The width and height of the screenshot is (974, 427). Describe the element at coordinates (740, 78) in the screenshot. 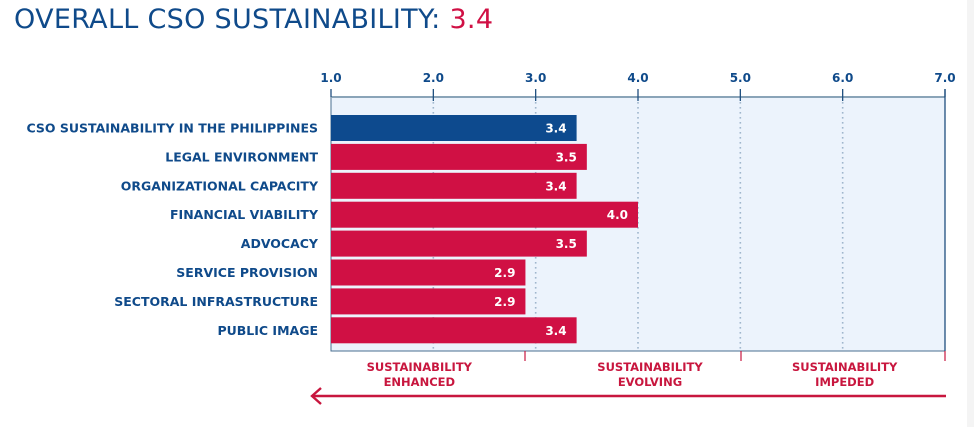

I see `x-tick-label: 5.0` at that location.